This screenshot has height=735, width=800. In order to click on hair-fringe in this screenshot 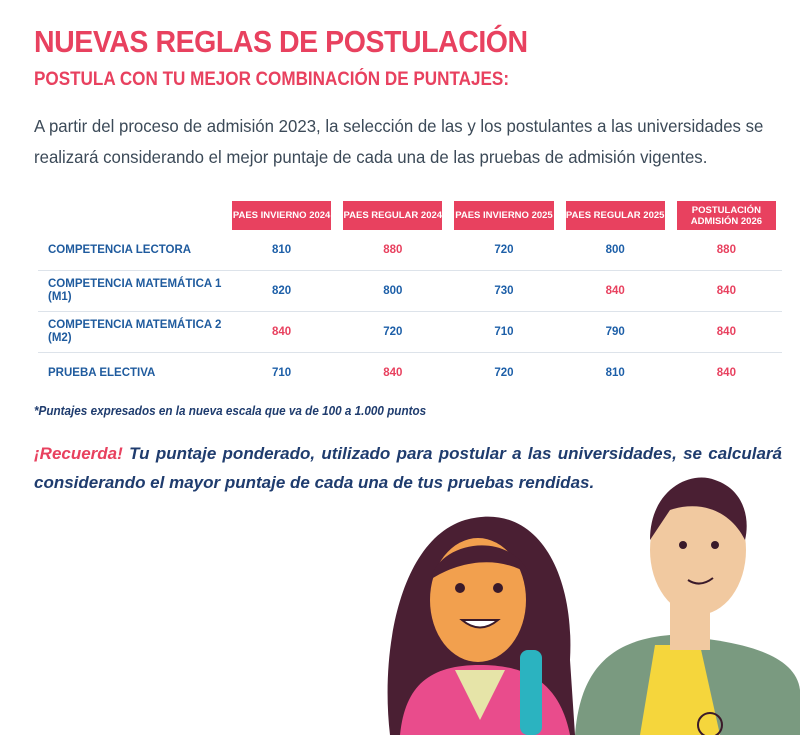, I will do `click(480, 562)`.